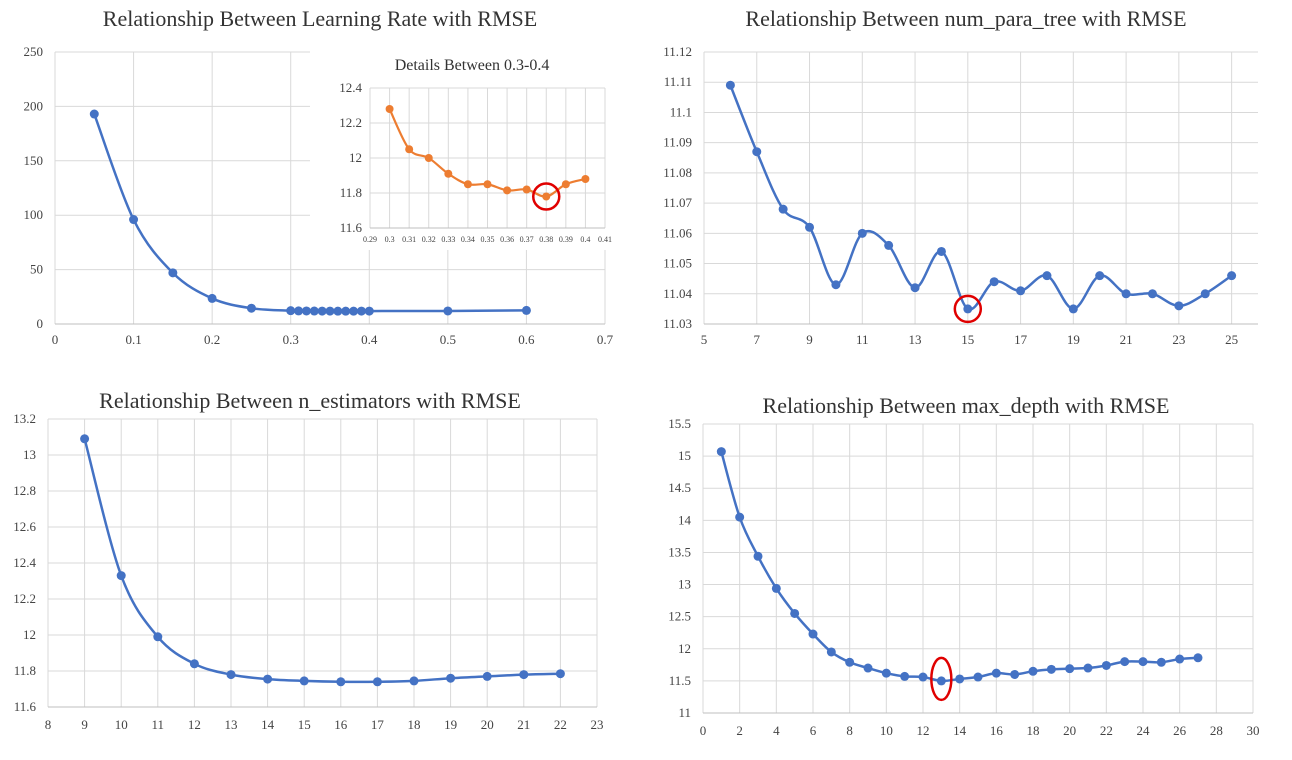  What do you see at coordinates (488, 239) in the screenshot?
I see `inset-x-tick-label: 0.35` at bounding box center [488, 239].